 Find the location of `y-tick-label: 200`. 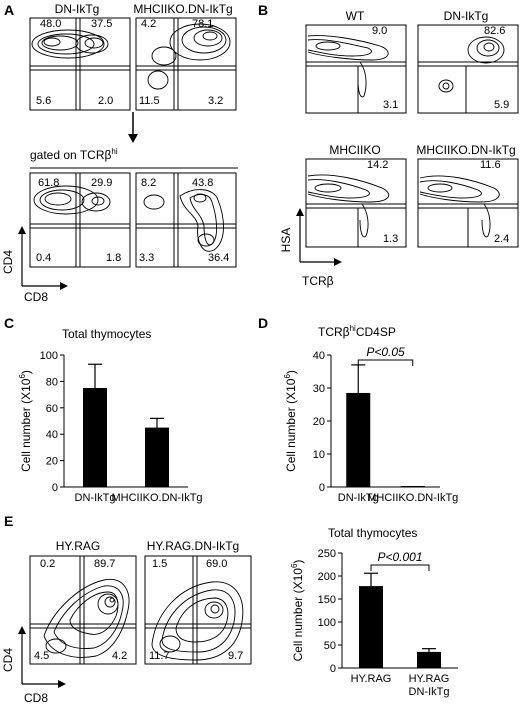

y-tick-label: 200 is located at coordinates (327, 577).